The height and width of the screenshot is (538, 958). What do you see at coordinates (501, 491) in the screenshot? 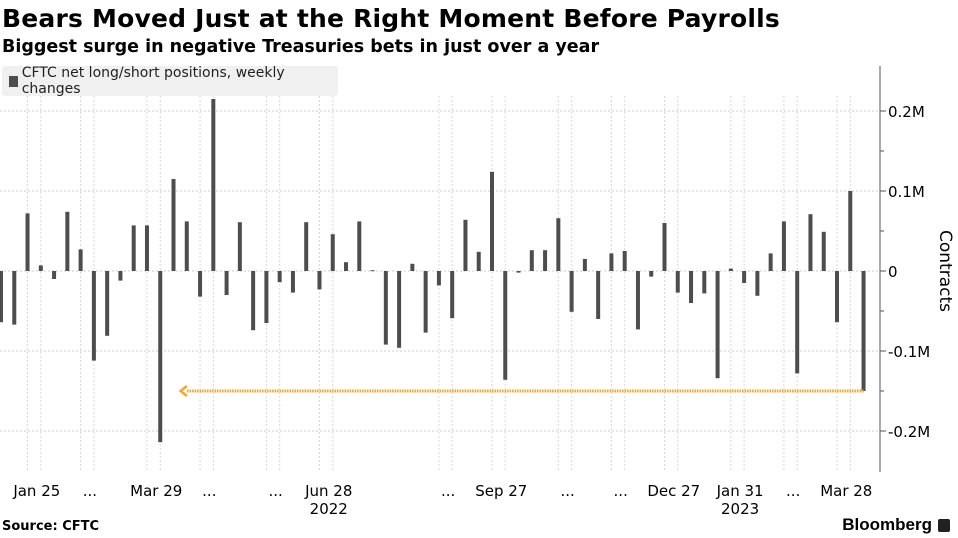
I see `x-tick-label: Sep 27` at bounding box center [501, 491].